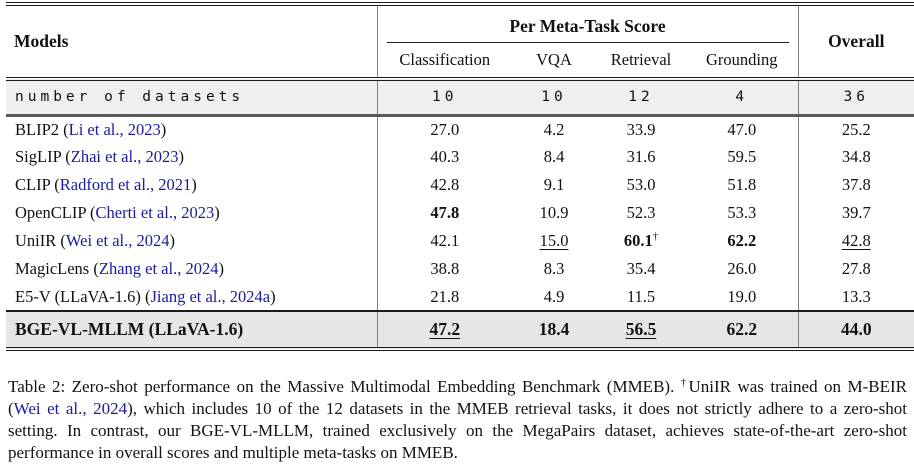  I want to click on score-cell: 40.3, so click(444, 157).